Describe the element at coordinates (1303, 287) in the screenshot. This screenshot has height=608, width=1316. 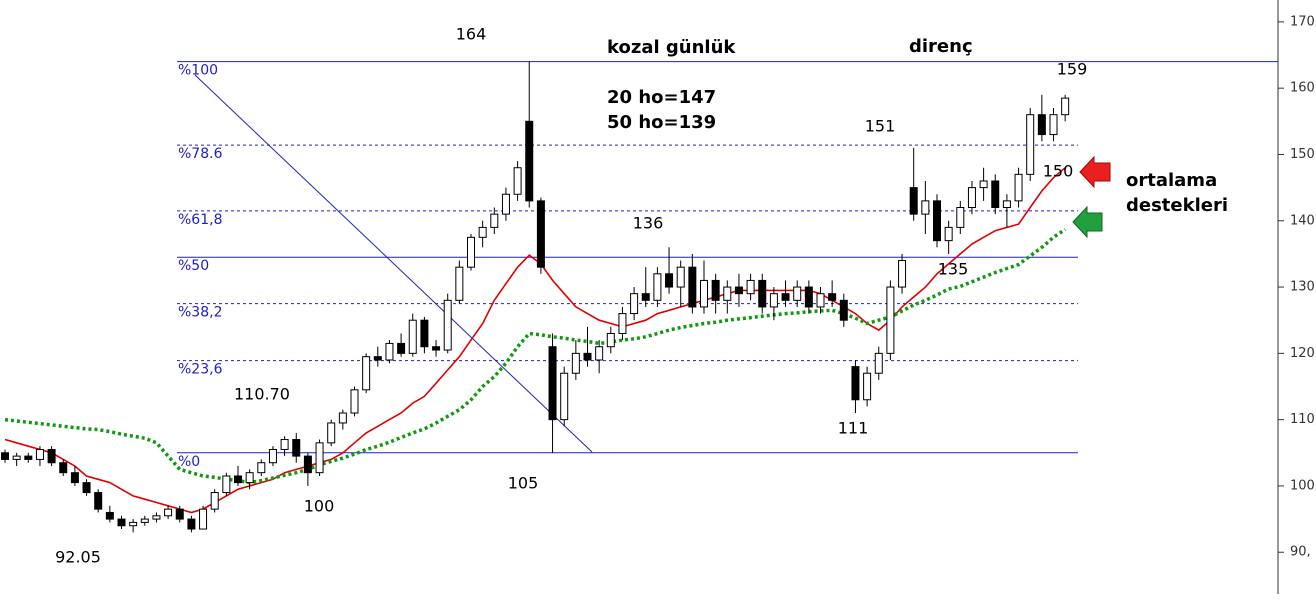
I see `y-tick-label: 130,` at that location.